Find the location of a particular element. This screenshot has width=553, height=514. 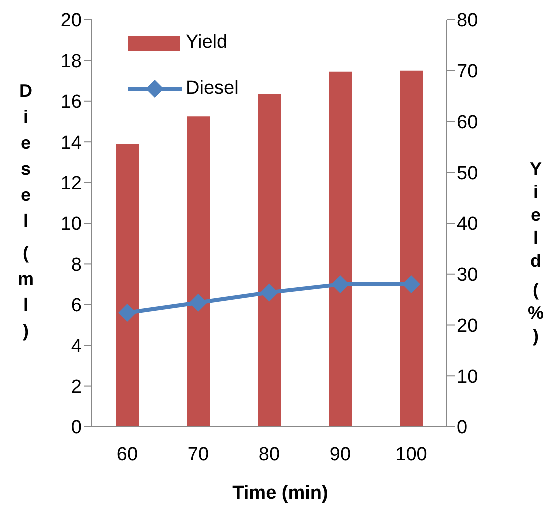

text: Diesel (ml) is located at coordinates (26, 211).